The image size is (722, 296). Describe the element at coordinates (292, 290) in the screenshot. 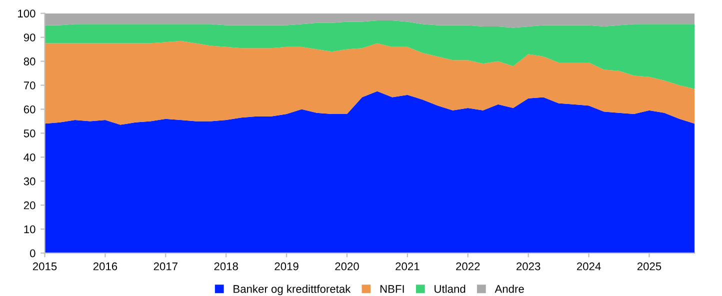

I see `legend-label: Banker og kredittforetak` at that location.